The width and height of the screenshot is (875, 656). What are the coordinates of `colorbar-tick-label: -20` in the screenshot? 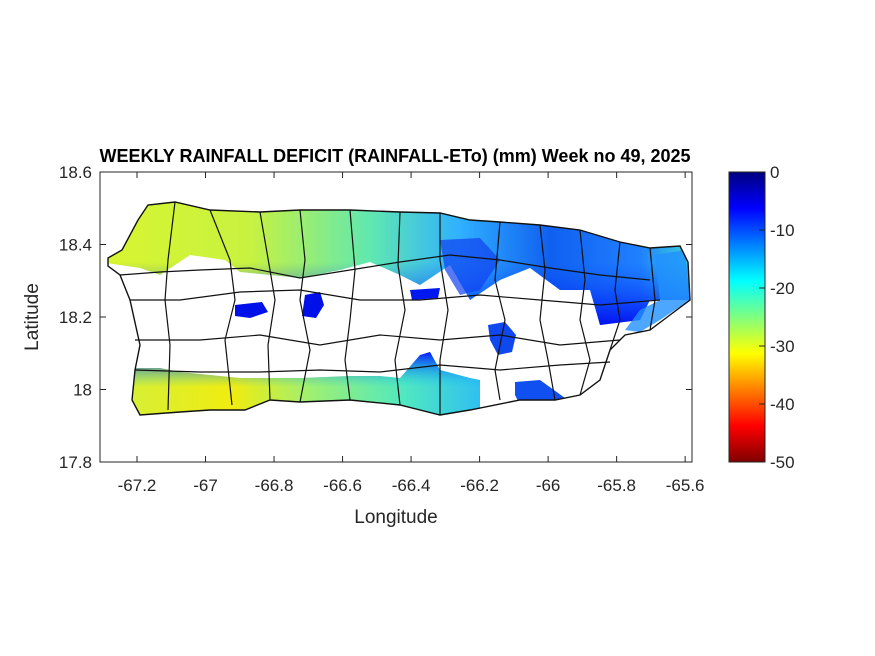 It's located at (782, 288).